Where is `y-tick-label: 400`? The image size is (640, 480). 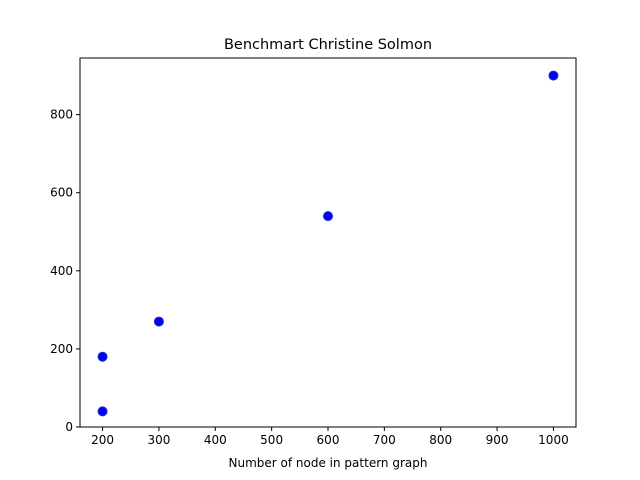 y-tick-label: 400 is located at coordinates (61, 271).